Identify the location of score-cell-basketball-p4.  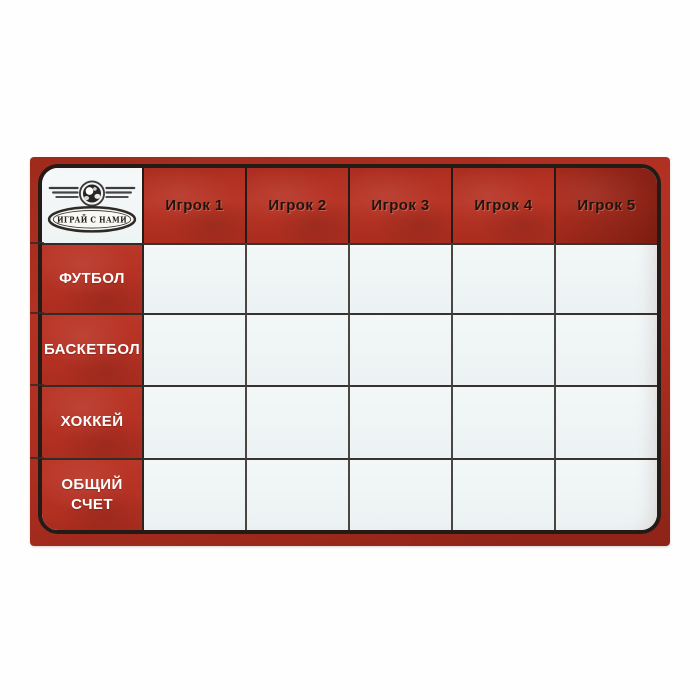
(502, 349).